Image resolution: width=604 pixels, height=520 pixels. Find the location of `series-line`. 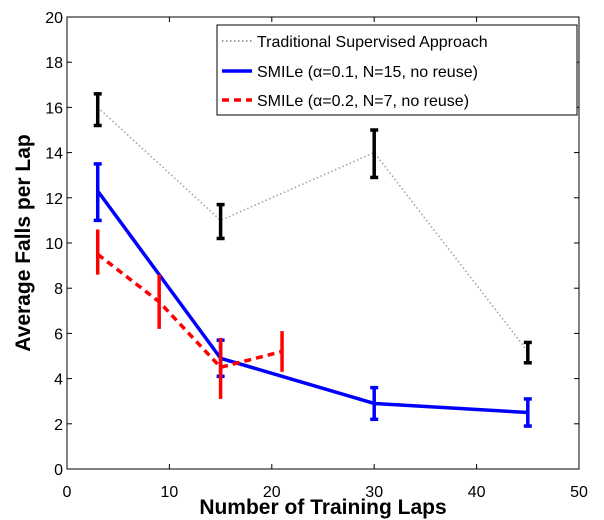

series-line is located at coordinates (189, 311).